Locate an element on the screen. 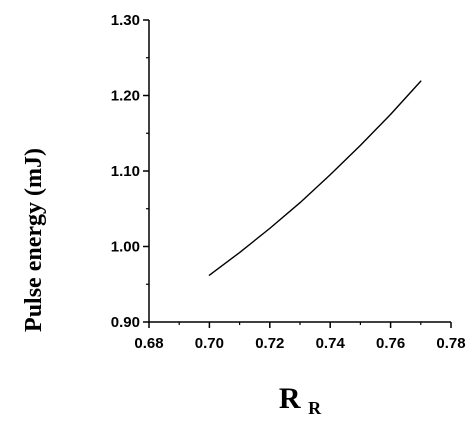  y-tick-label: 1.00 is located at coordinates (125, 247).